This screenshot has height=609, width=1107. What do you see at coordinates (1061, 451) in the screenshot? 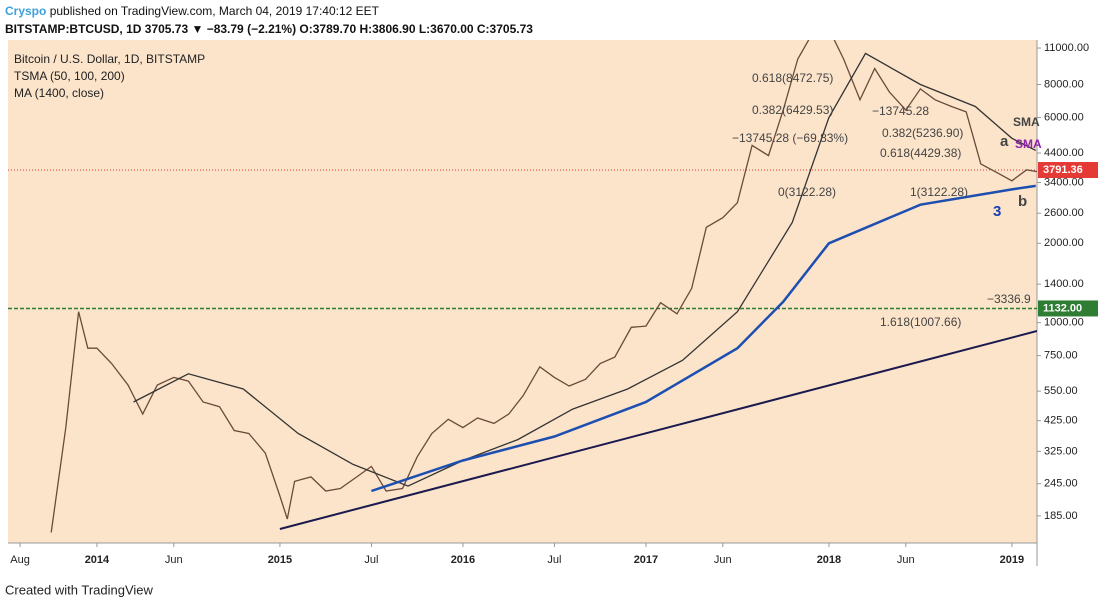
I see `y-tick-label: 325.00` at bounding box center [1061, 451].